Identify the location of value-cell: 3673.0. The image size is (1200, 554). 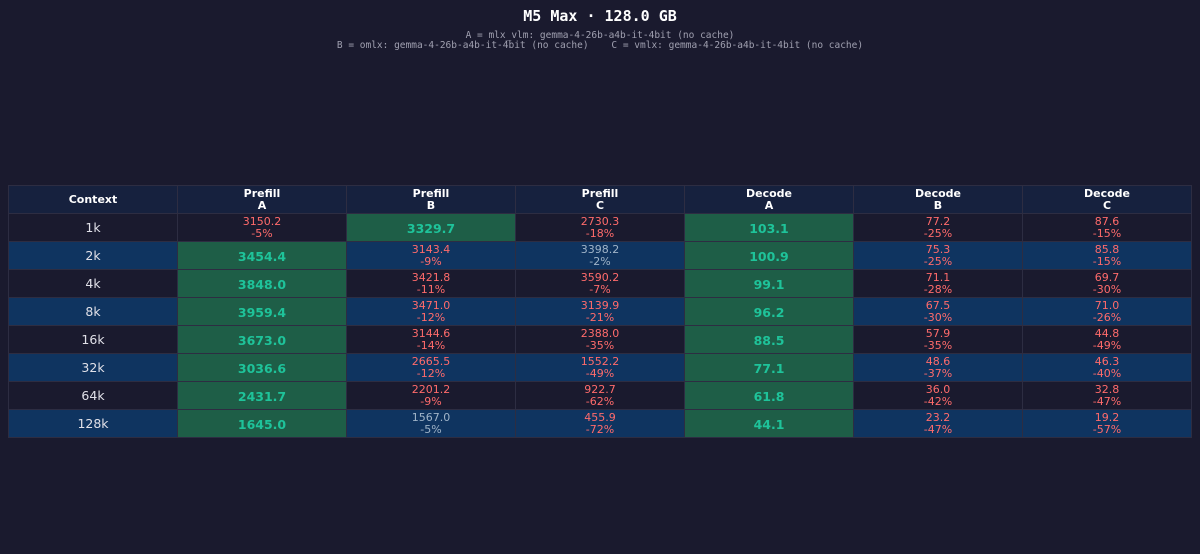
(262, 339).